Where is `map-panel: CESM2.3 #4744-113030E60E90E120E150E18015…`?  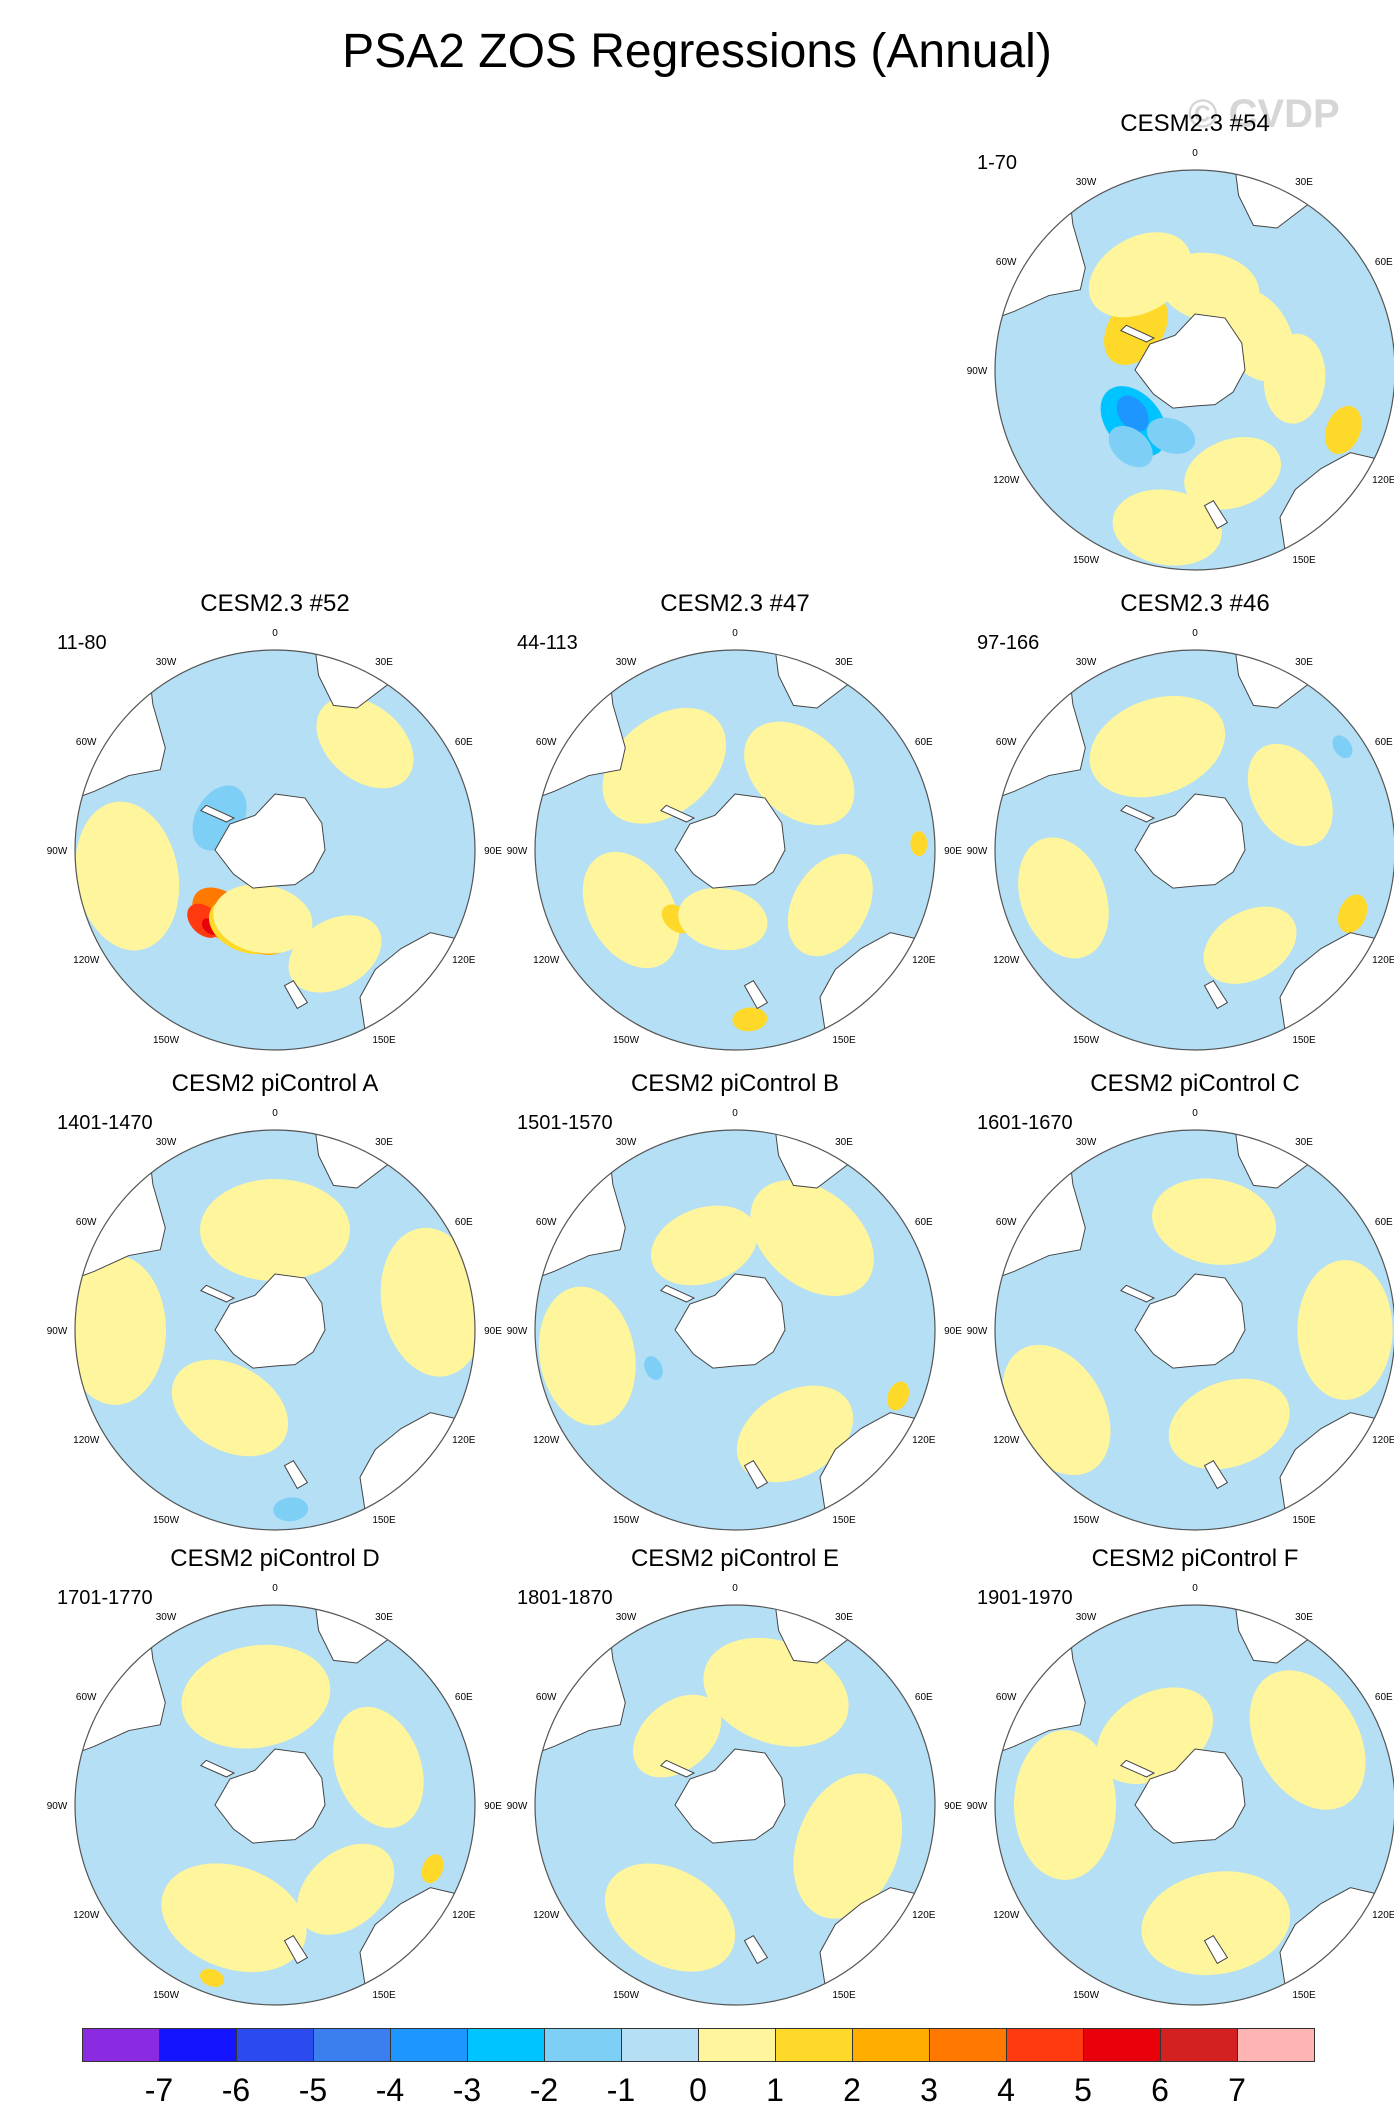 map-panel: CESM2.3 #4744-113030E60E90E120E150E18015… is located at coordinates (735, 825).